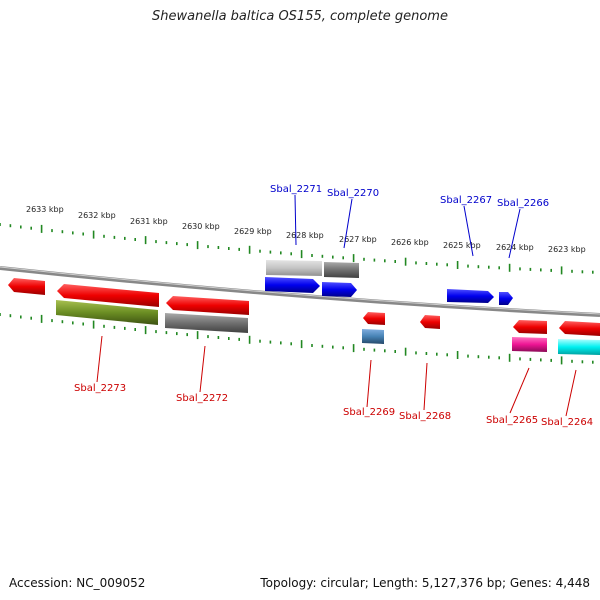  Describe the element at coordinates (100, 388) in the screenshot. I see `gene-label-sbal-2273: Sbal_2273` at that location.